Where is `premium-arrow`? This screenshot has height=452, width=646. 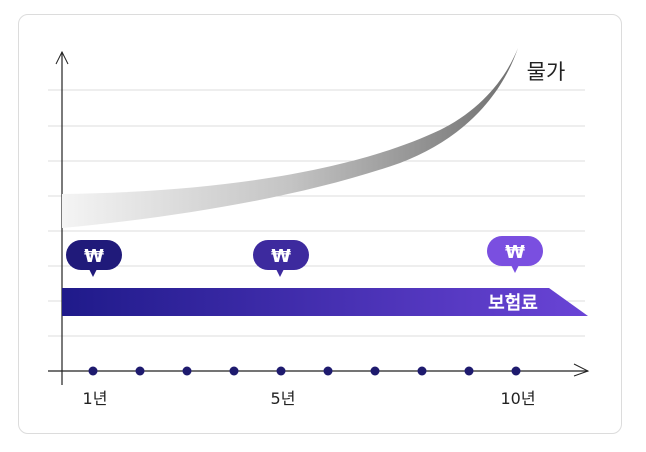
premium-arrow is located at coordinates (325, 302).